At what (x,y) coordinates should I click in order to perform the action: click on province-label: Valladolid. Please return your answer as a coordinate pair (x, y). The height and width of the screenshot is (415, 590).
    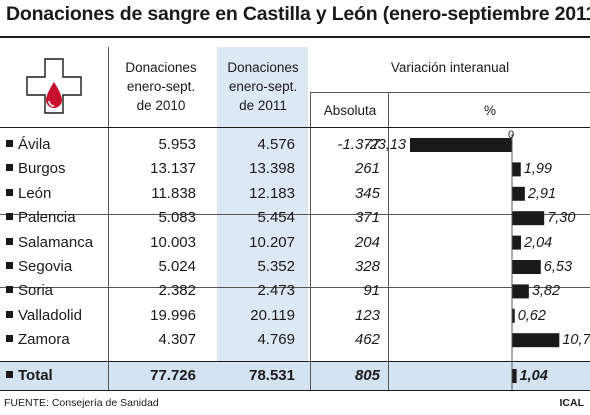
    Looking at the image, I should click on (44, 316).